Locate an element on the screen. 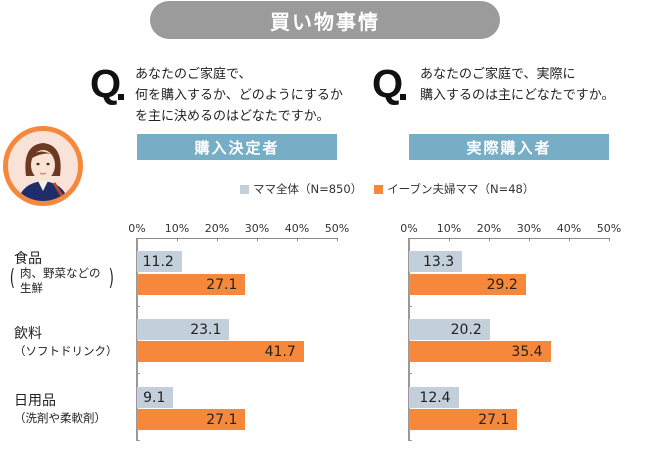  category-sublabel-daily-goods: （洗剤や柔軟剤） is located at coordinates (60, 418).